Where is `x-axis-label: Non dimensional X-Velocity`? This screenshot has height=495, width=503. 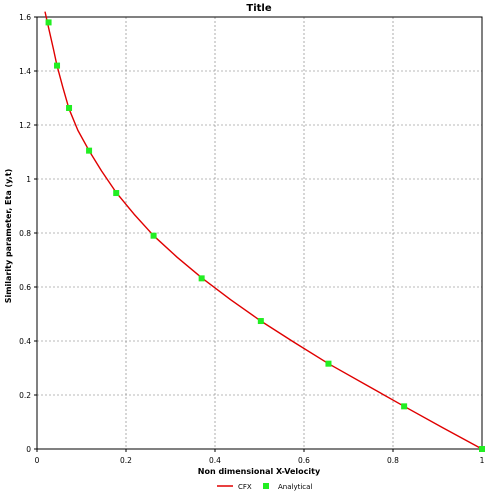 x-axis-label: Non dimensional X-Velocity is located at coordinates (259, 471).